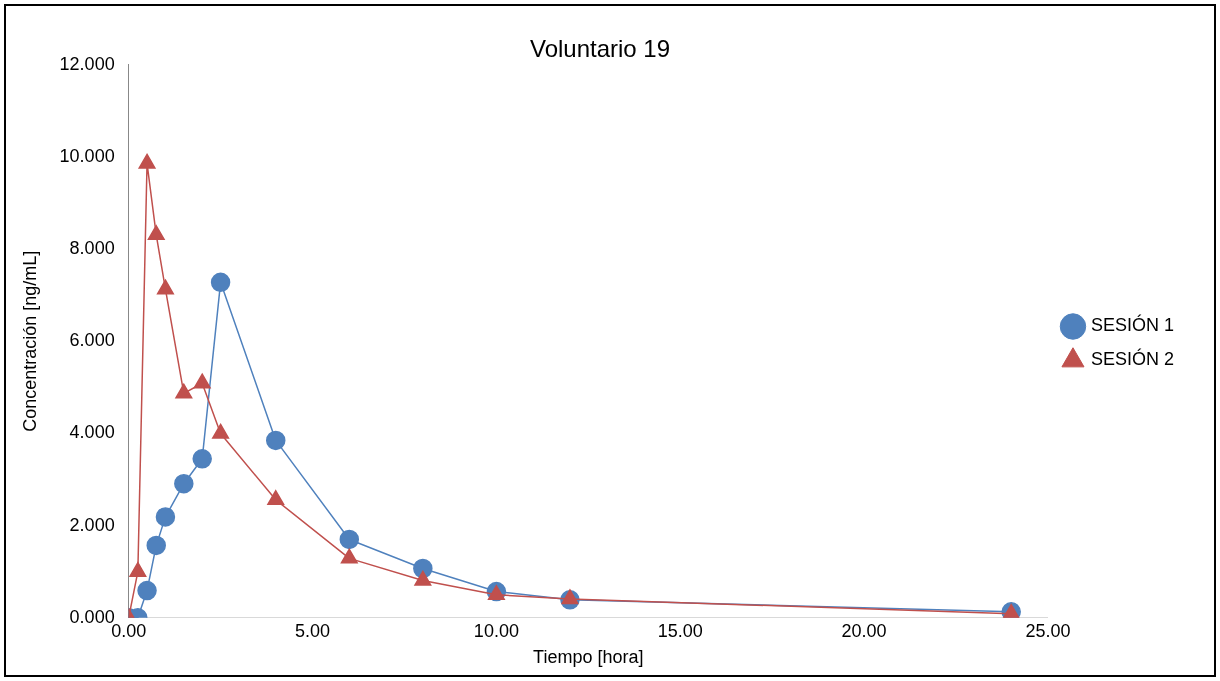  I want to click on chart-title: Voluntario 19, so click(600, 49).